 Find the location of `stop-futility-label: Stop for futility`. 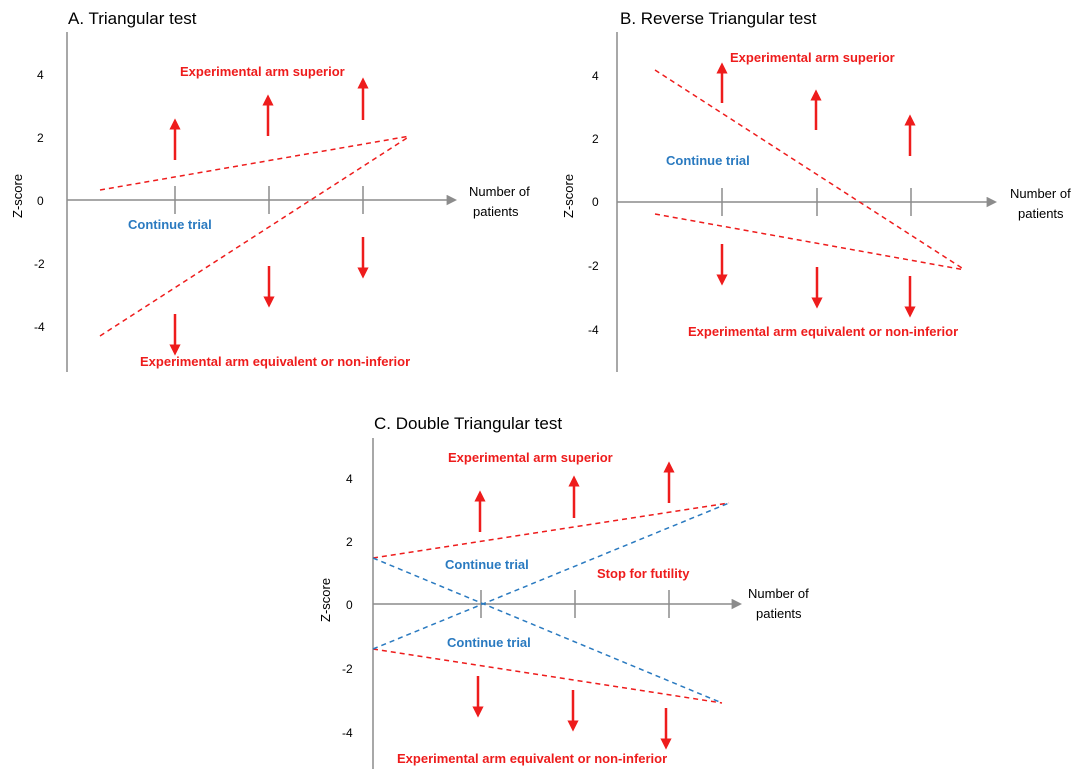

stop-futility-label: Stop for futility is located at coordinates (643, 573).